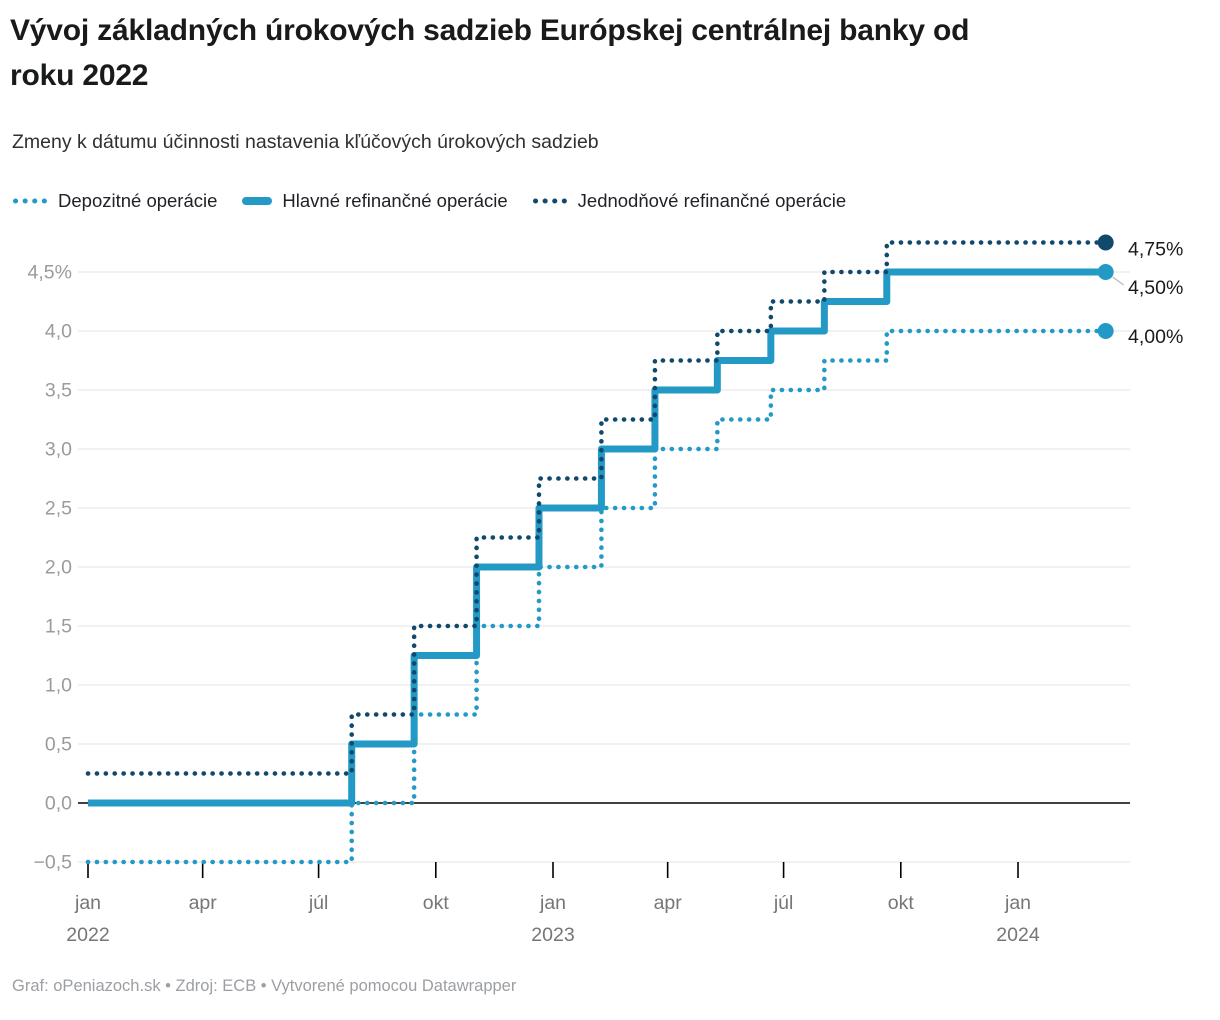 The height and width of the screenshot is (1020, 1220). What do you see at coordinates (53, 863) in the screenshot?
I see `y-axis-tick-label: −0,5` at bounding box center [53, 863].